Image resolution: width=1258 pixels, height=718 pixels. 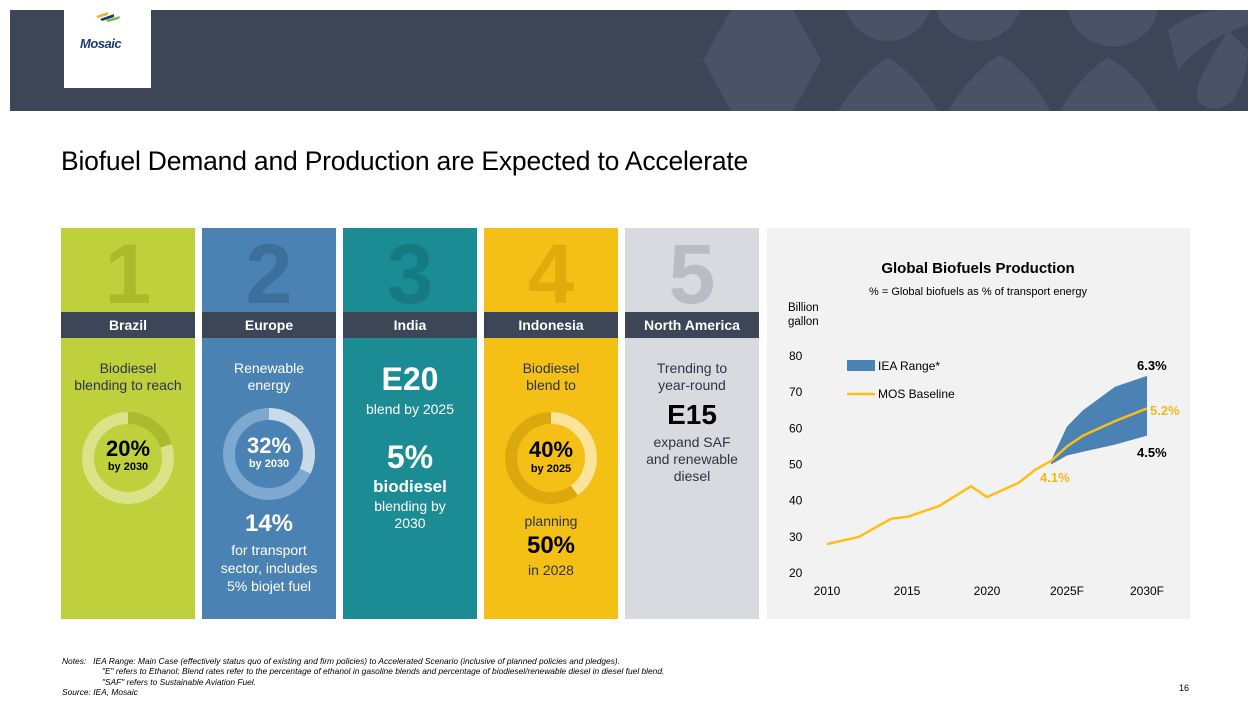 What do you see at coordinates (1067, 591) in the screenshot?
I see `x-tick-label: 2025F` at bounding box center [1067, 591].